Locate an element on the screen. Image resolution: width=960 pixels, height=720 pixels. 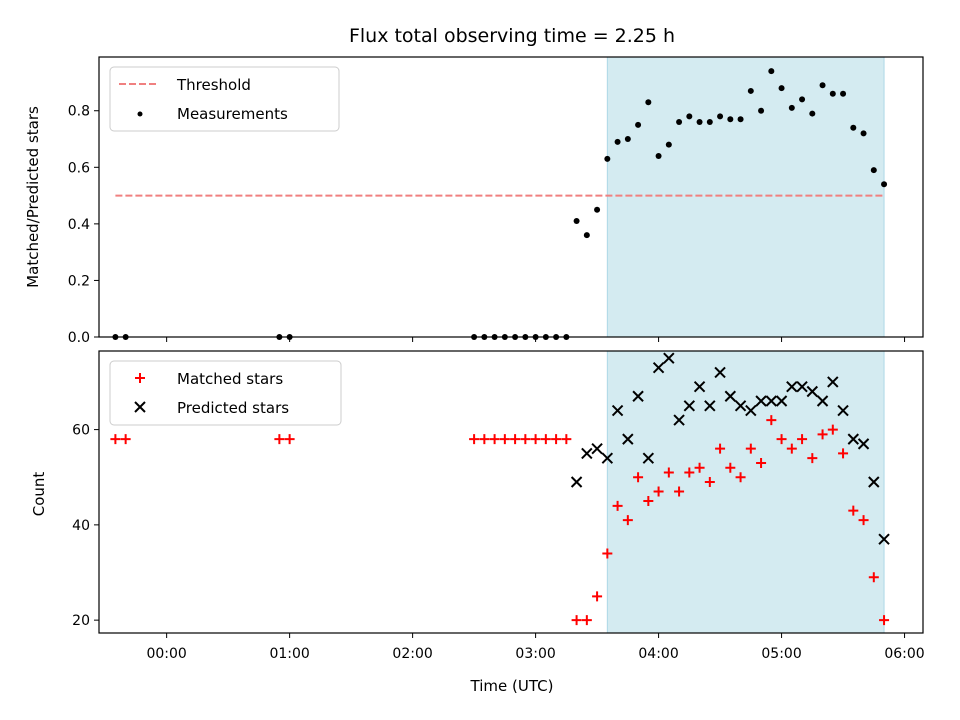
legend-box is located at coordinates (224, 99).